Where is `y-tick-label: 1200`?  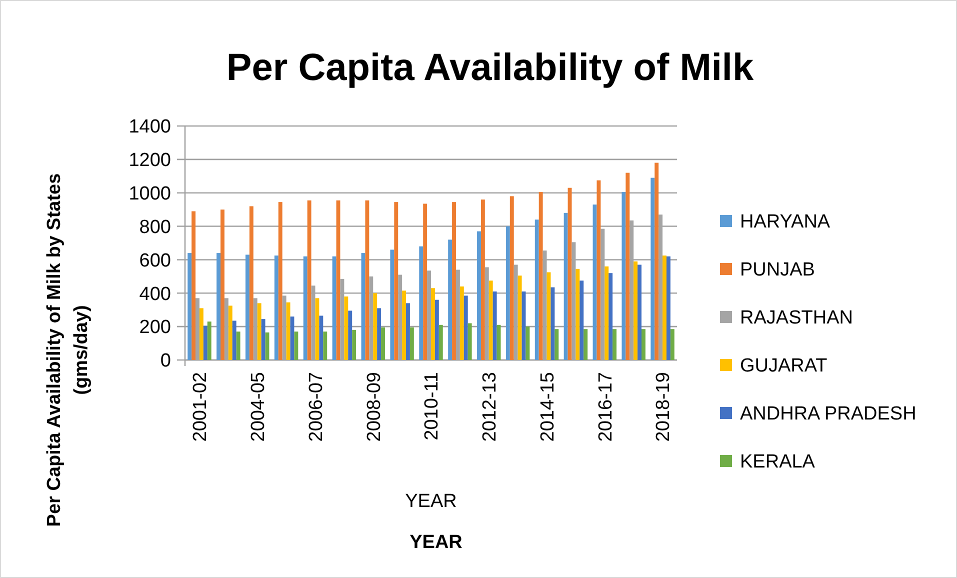 y-tick-label: 1200 is located at coordinates (149, 161).